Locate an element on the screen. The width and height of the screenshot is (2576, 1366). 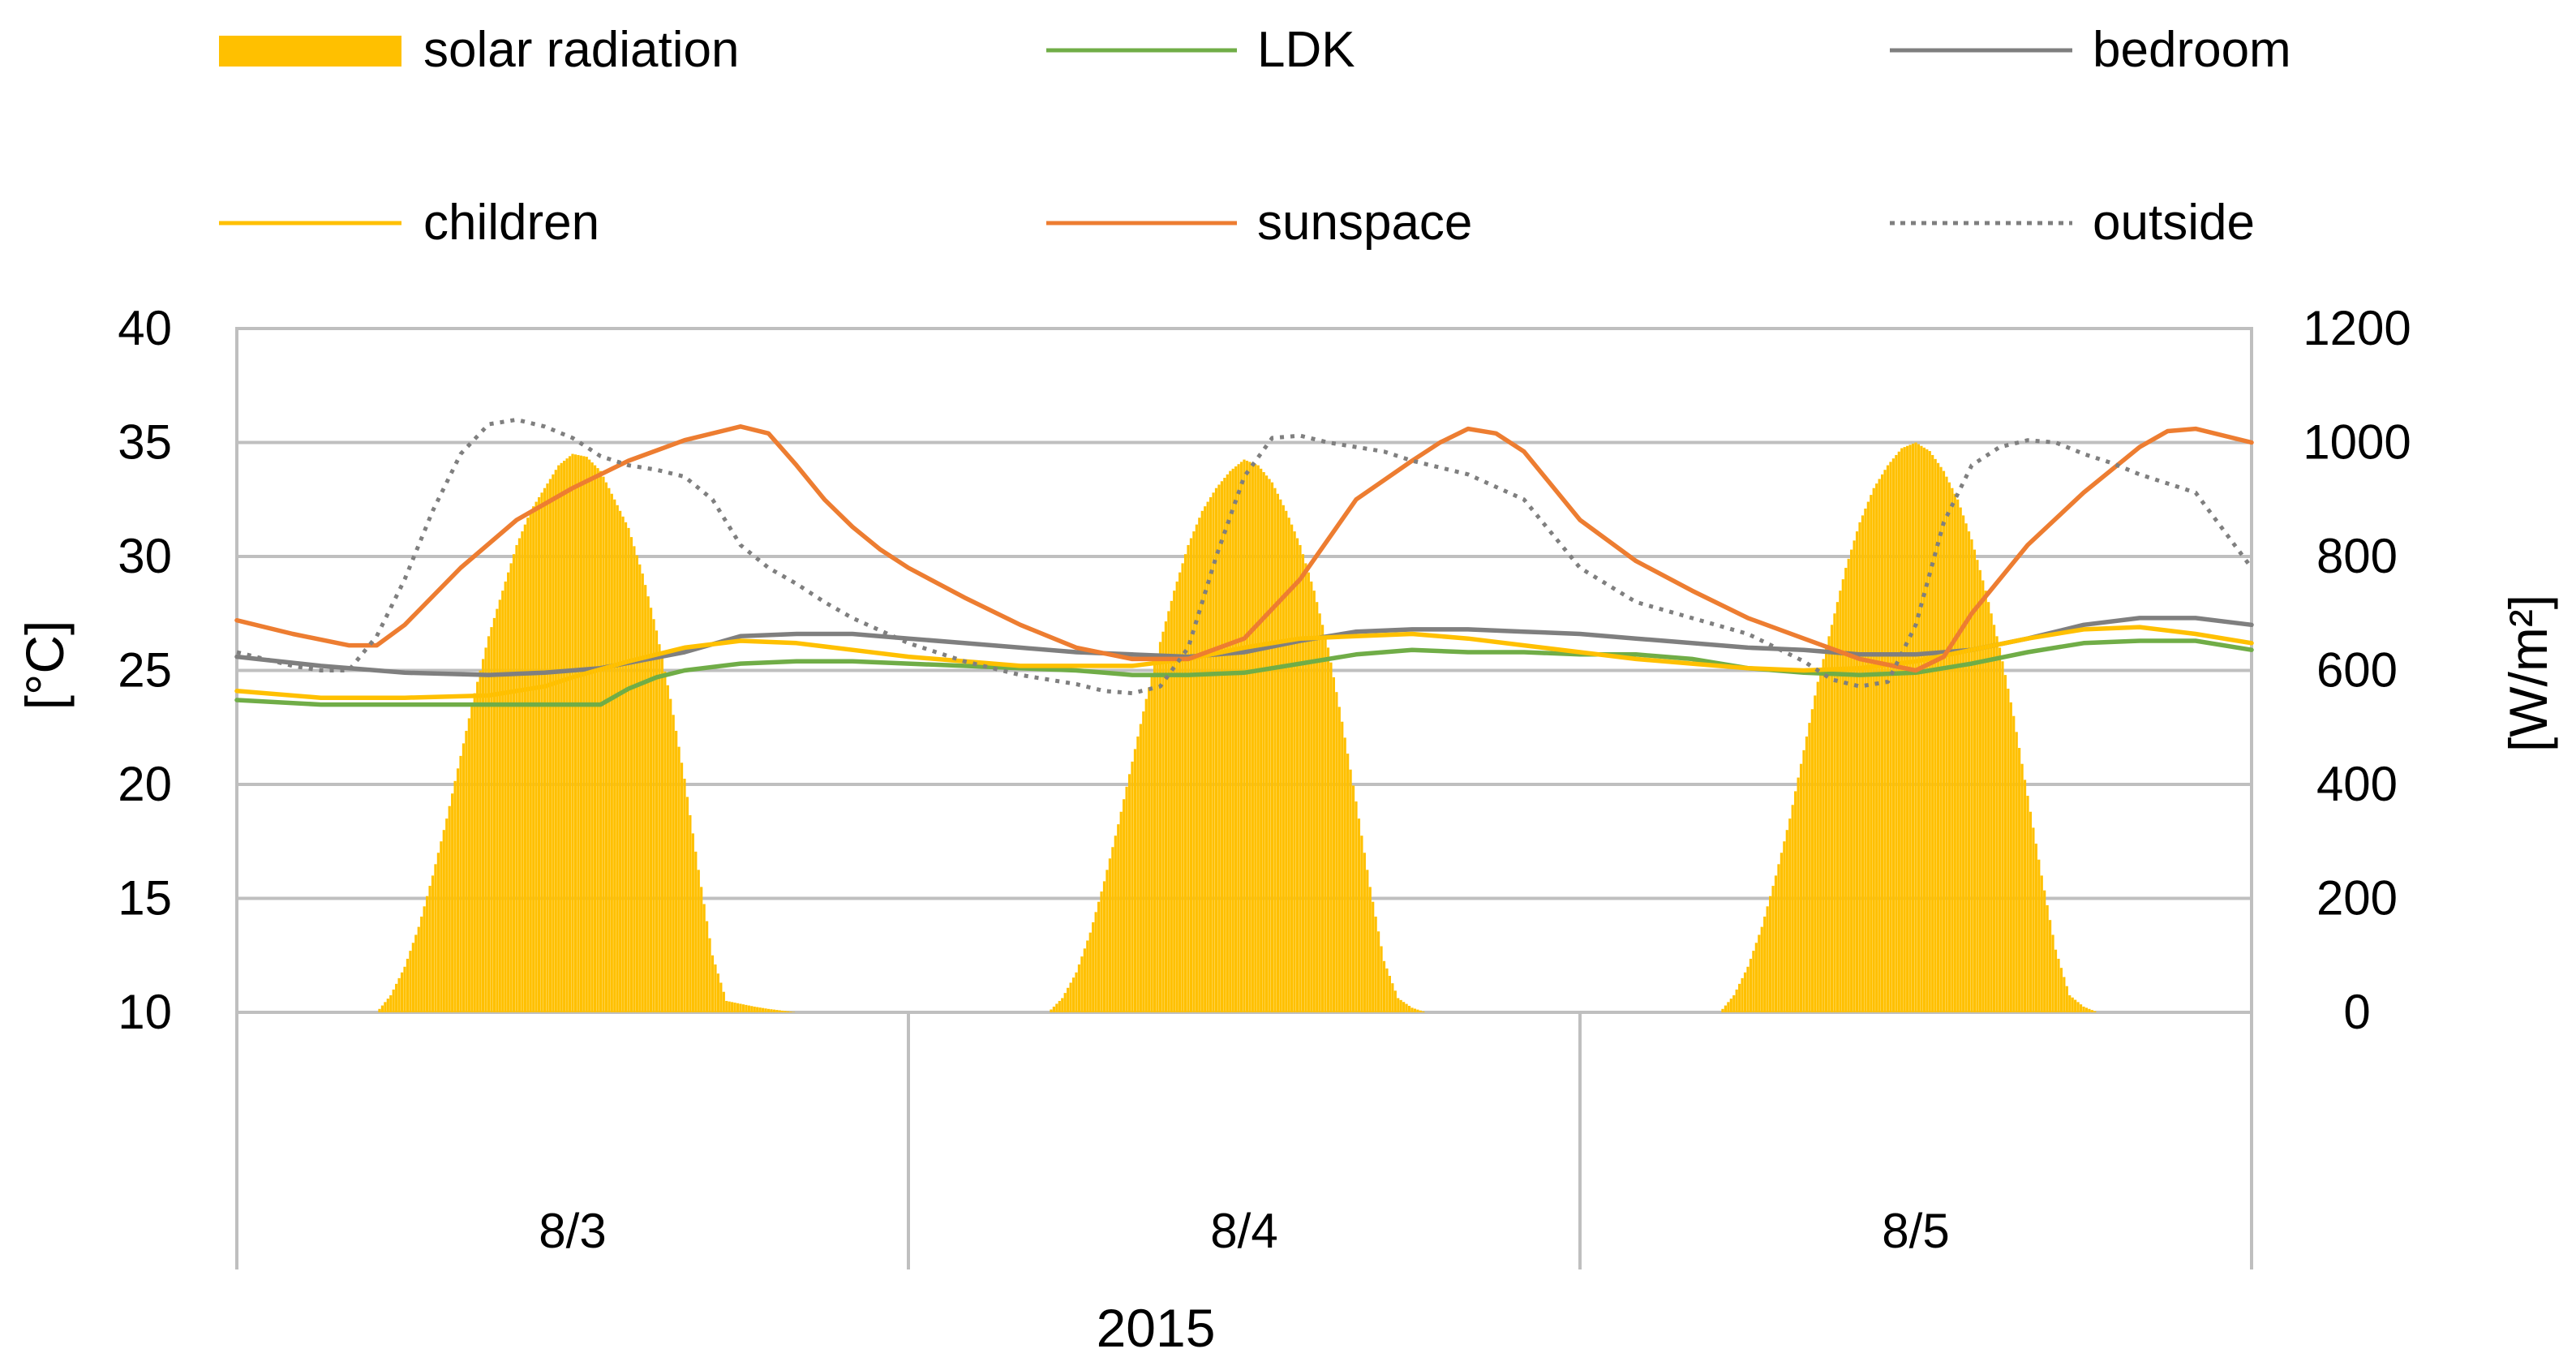
legend-label-sunspace: sunspace is located at coordinates (1364, 223).